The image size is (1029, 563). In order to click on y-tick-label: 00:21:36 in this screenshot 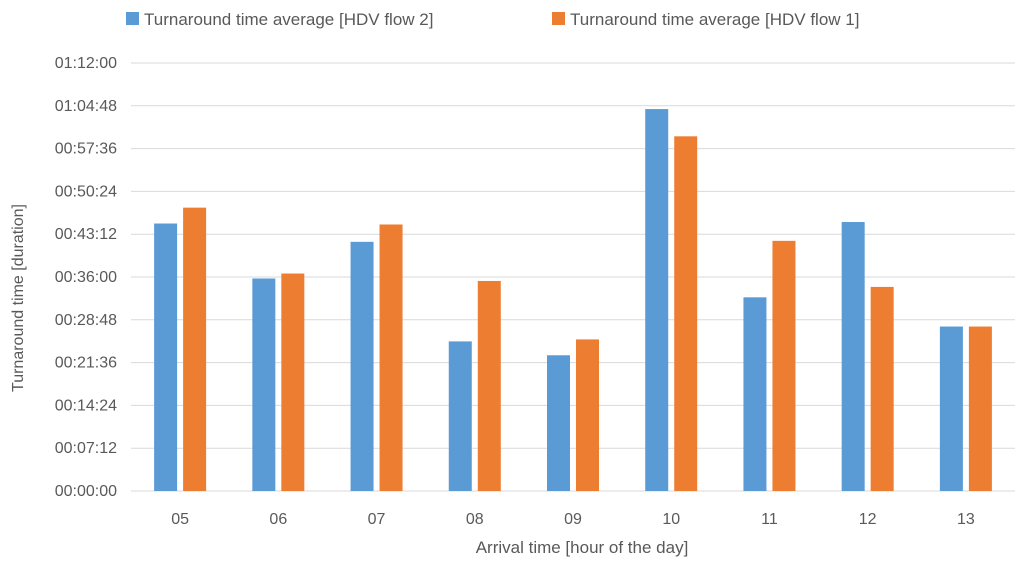, I will do `click(86, 363)`.